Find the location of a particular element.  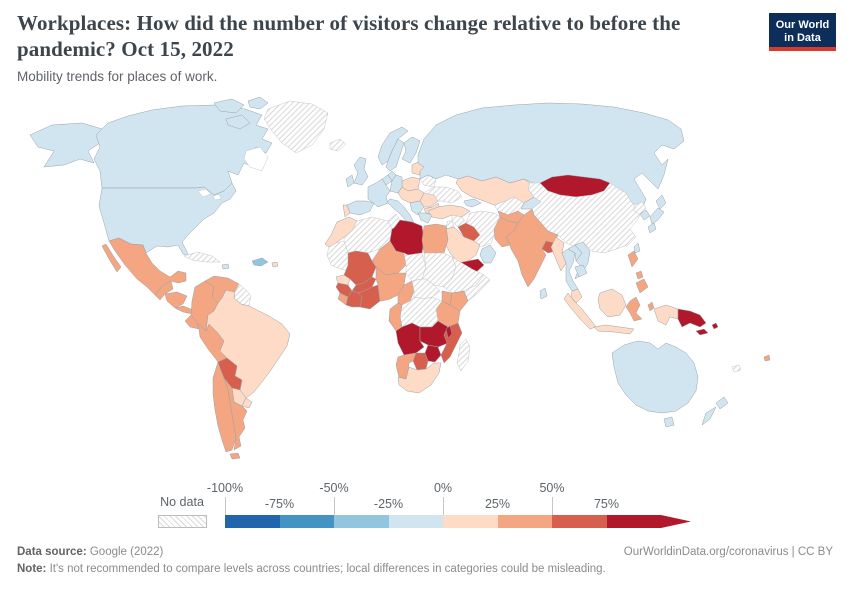

country-solomon-islands is located at coordinates (715, 326).